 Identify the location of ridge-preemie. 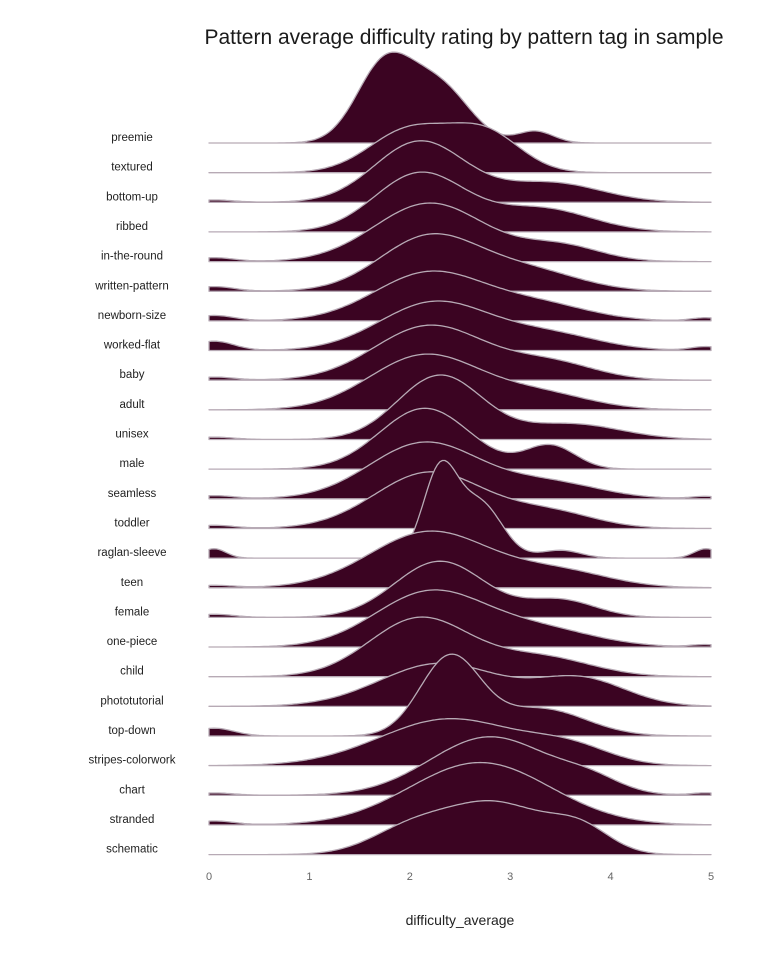
(460, 97).